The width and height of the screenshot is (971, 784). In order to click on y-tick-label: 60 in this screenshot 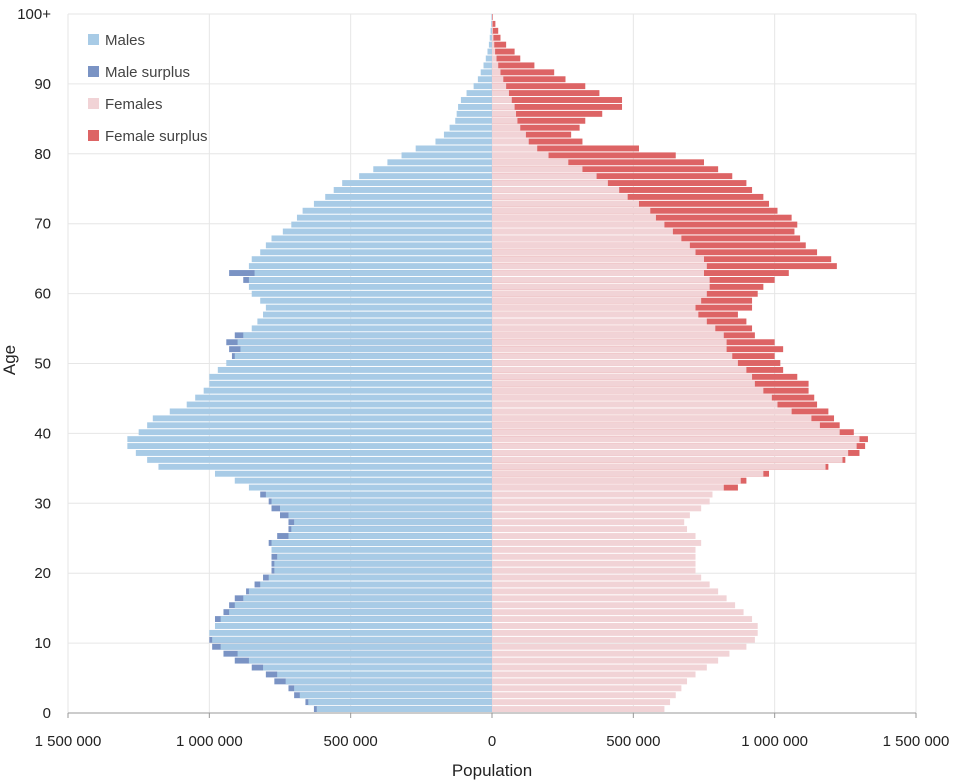, I will do `click(42, 294)`.